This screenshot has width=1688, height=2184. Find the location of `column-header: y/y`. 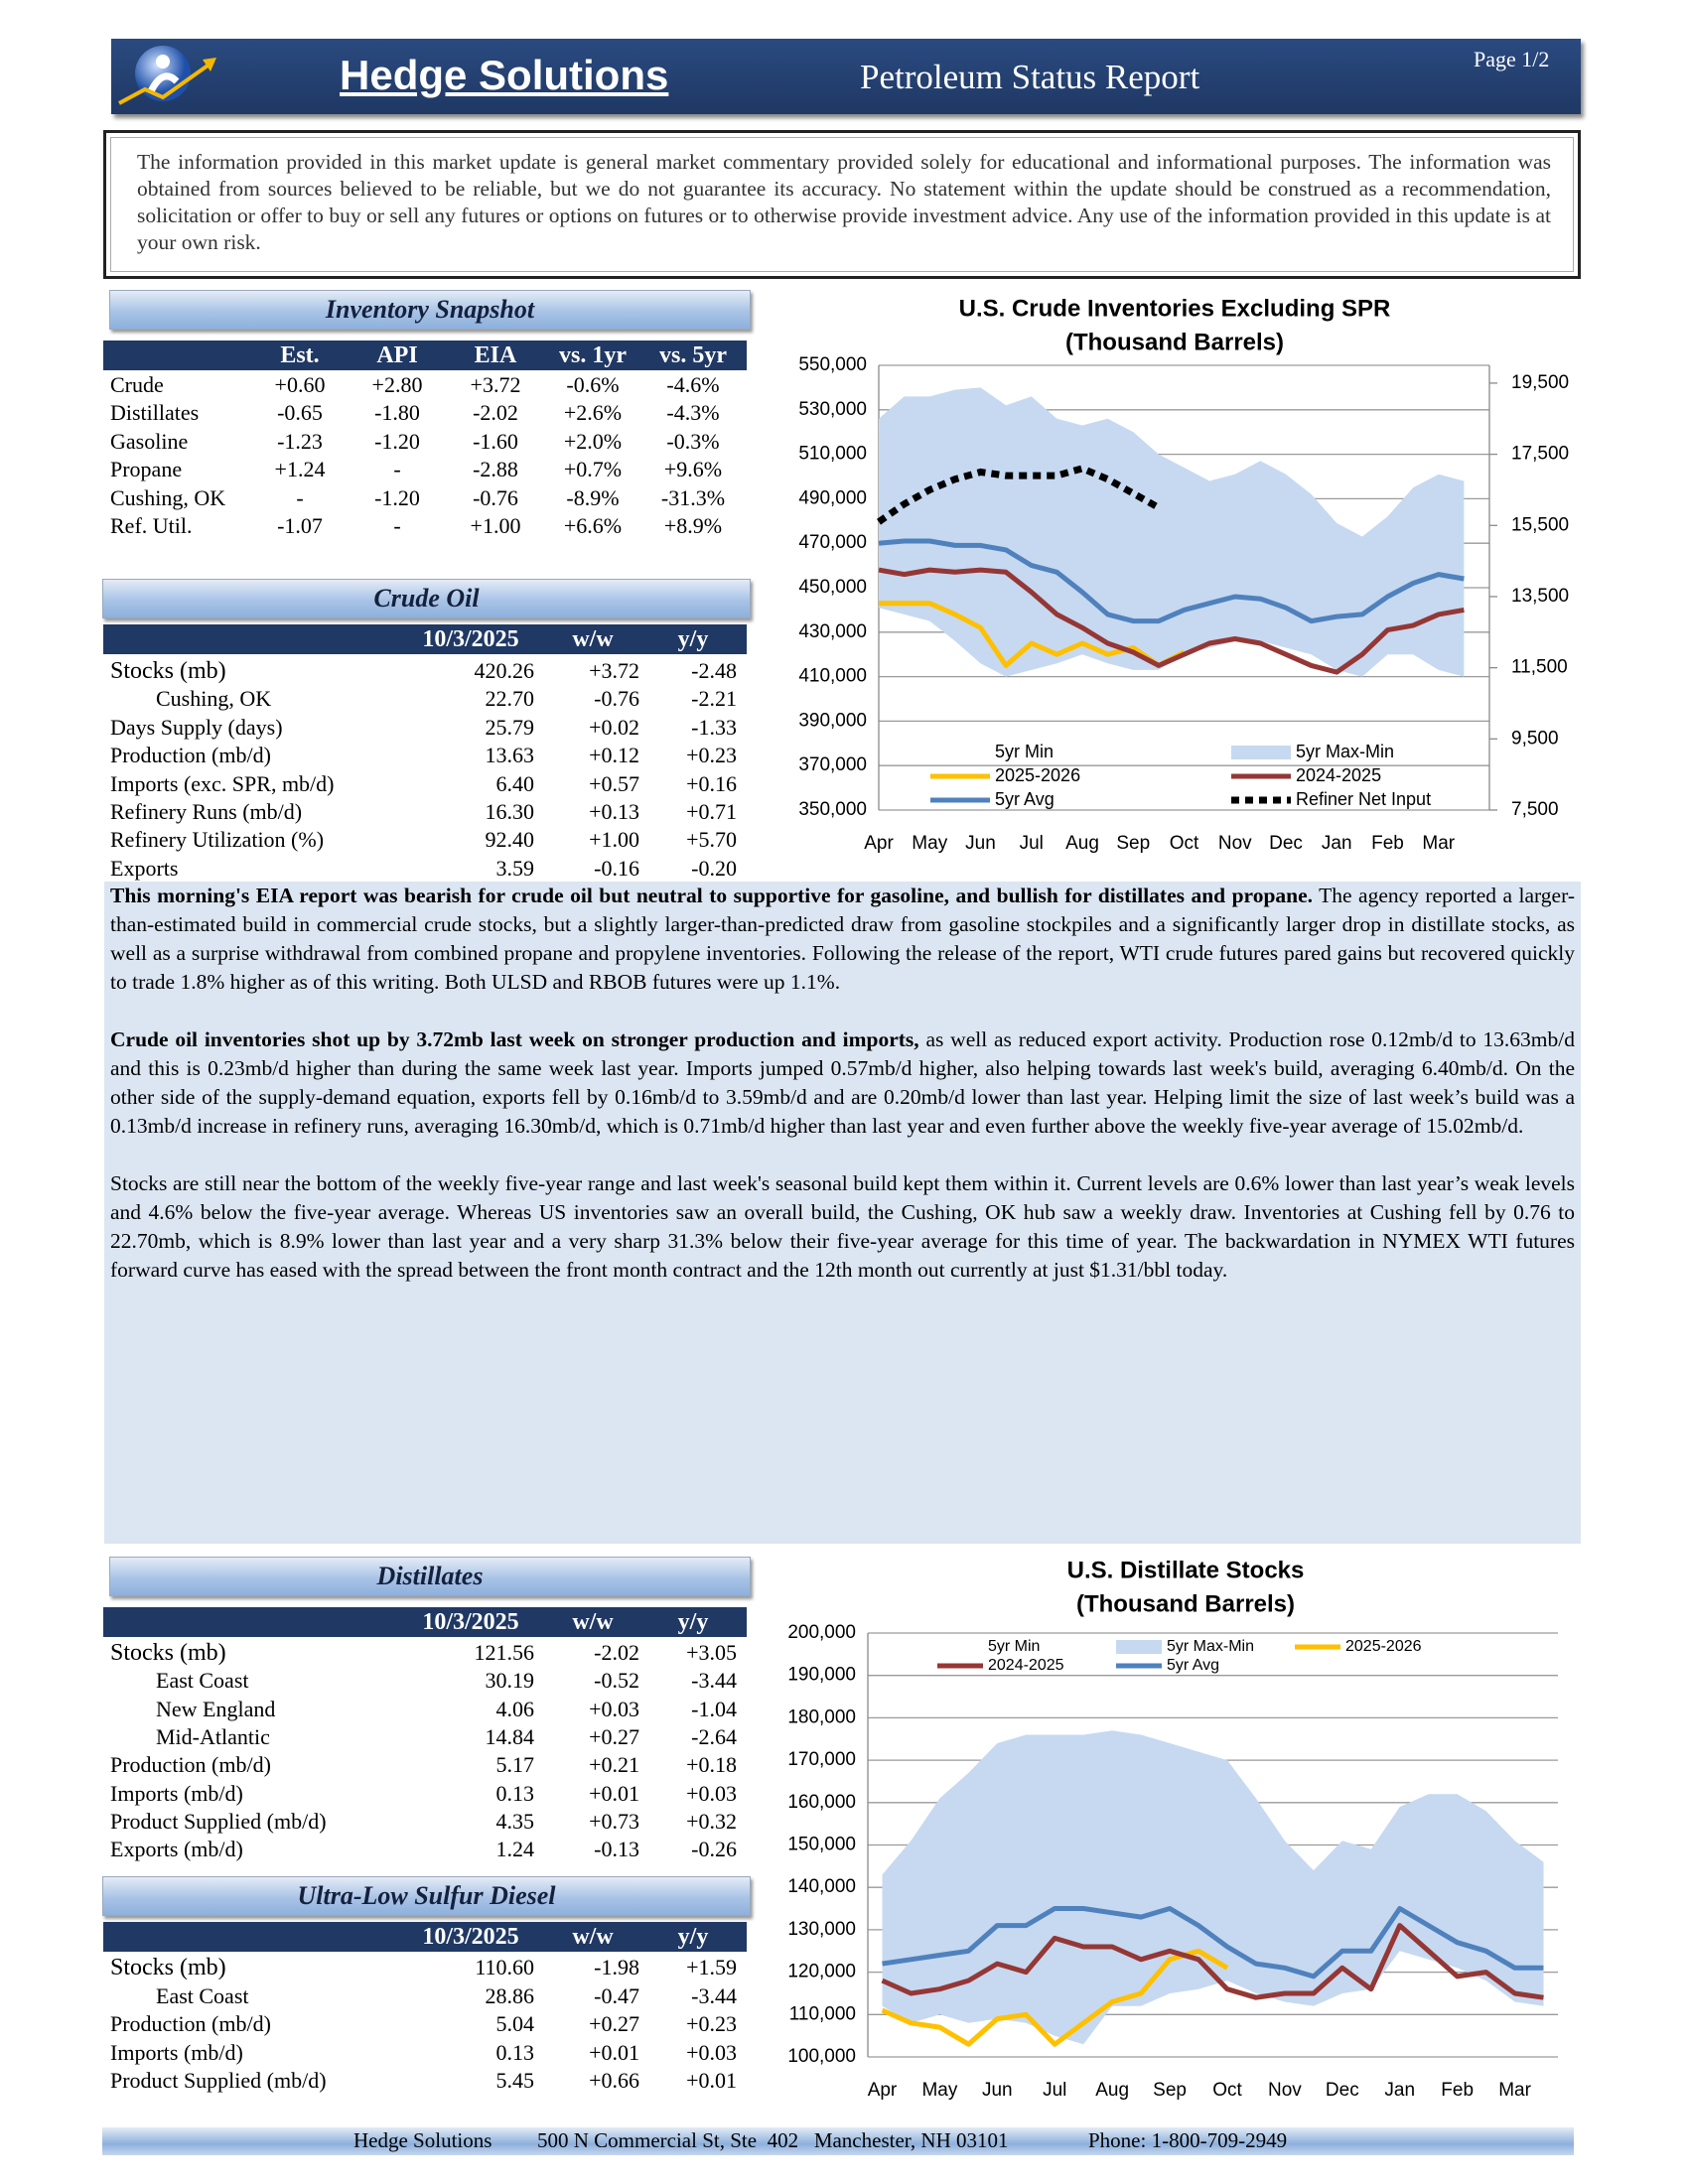

column-header: y/y is located at coordinates (693, 1937).